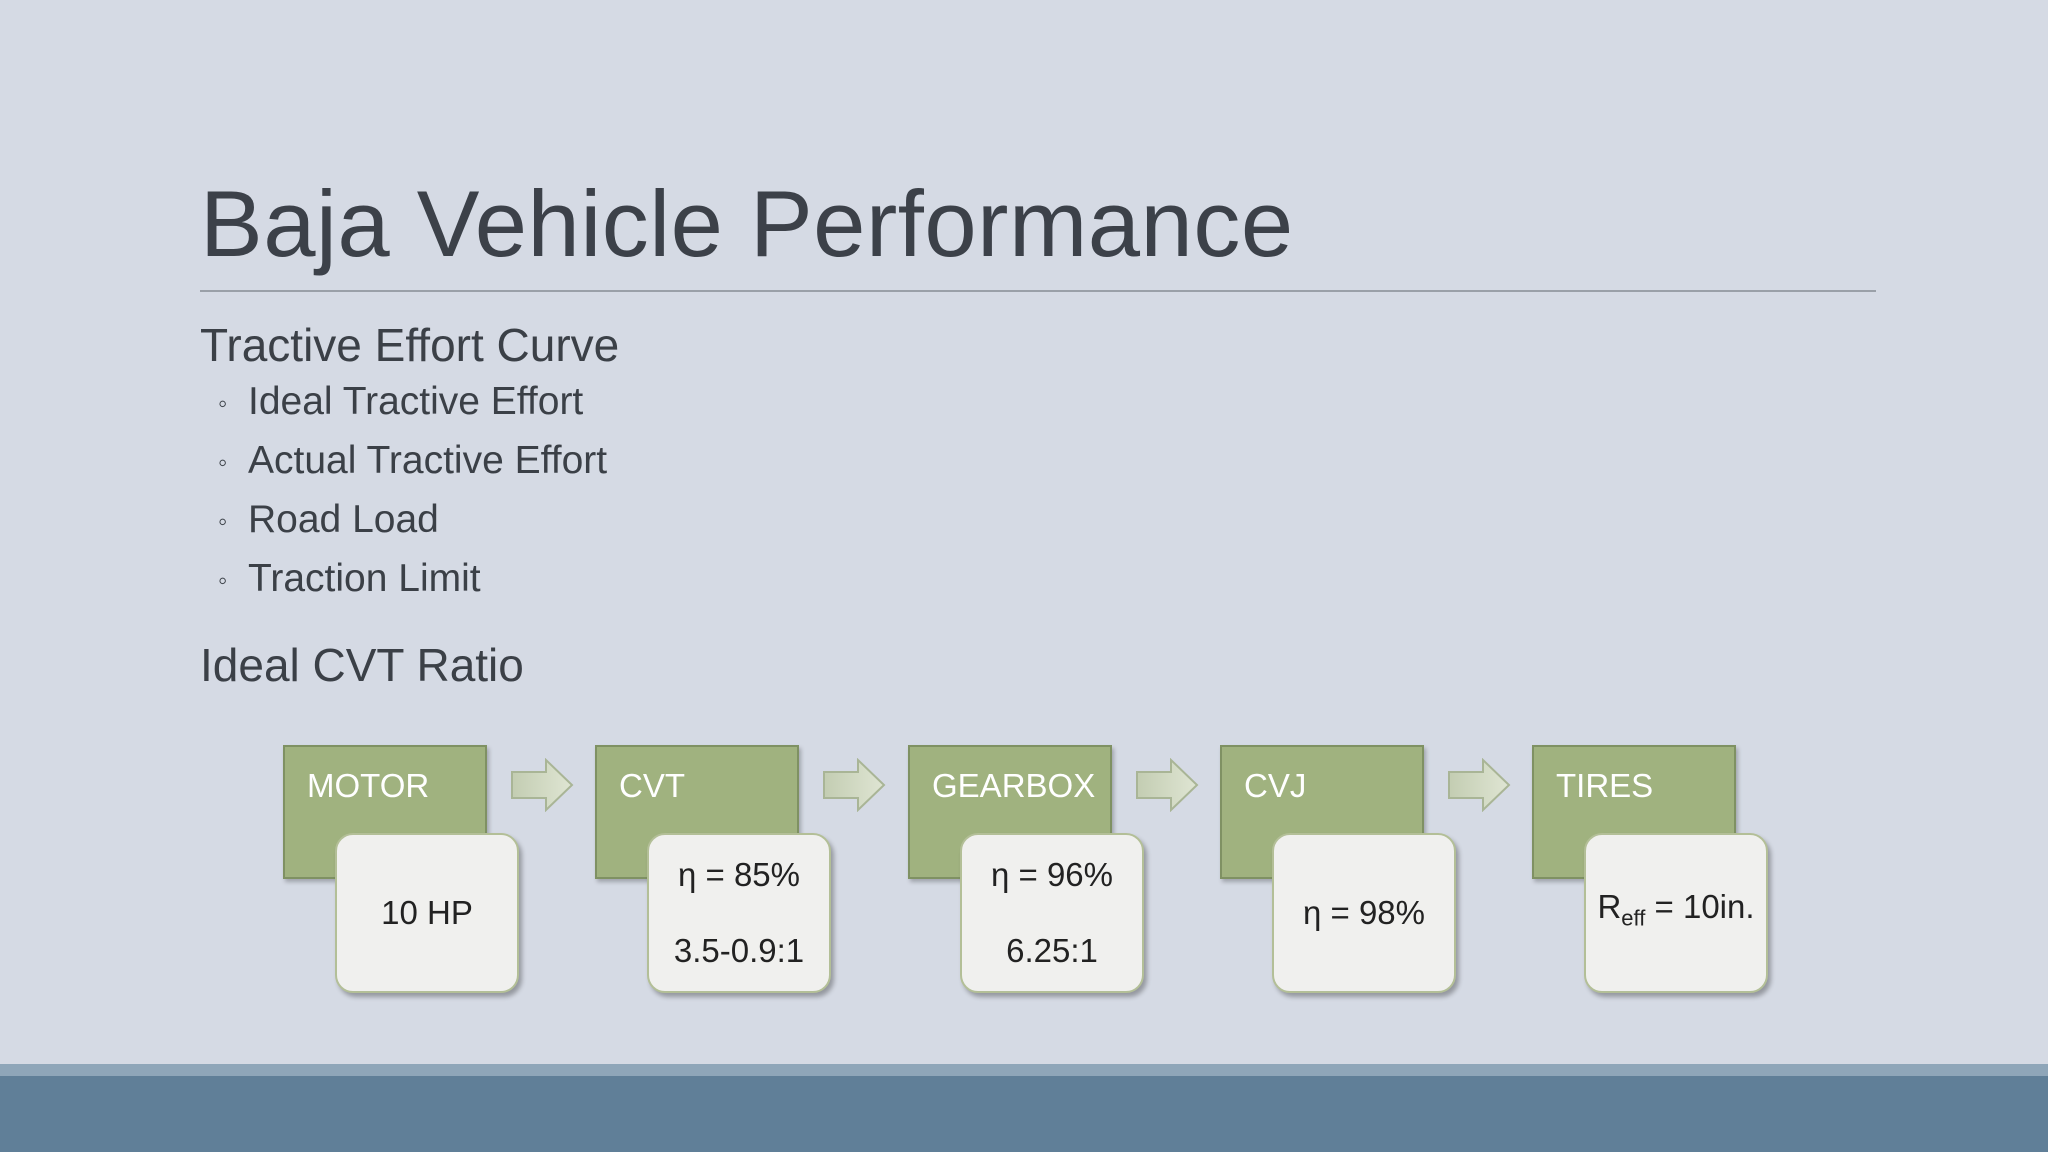  Describe the element at coordinates (349, 578) in the screenshot. I see `bullet-item: ◦ Traction Limit` at that location.